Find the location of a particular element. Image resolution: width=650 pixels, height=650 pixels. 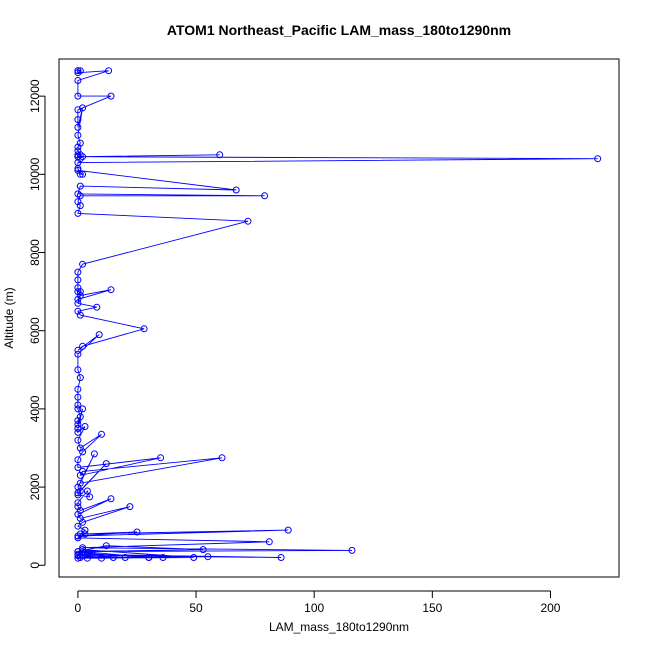

y-tick-label: 10000 is located at coordinates (35, 174).